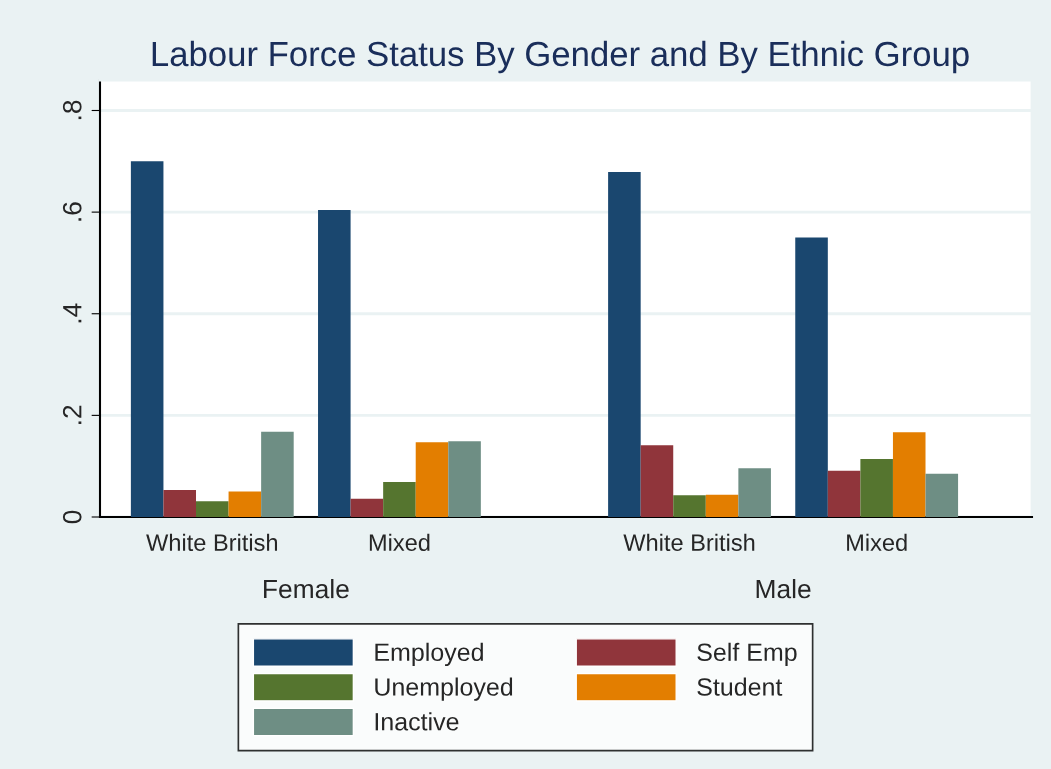 This screenshot has height=769, width=1051. What do you see at coordinates (72, 110) in the screenshot?
I see `y-tick-label: .8` at bounding box center [72, 110].